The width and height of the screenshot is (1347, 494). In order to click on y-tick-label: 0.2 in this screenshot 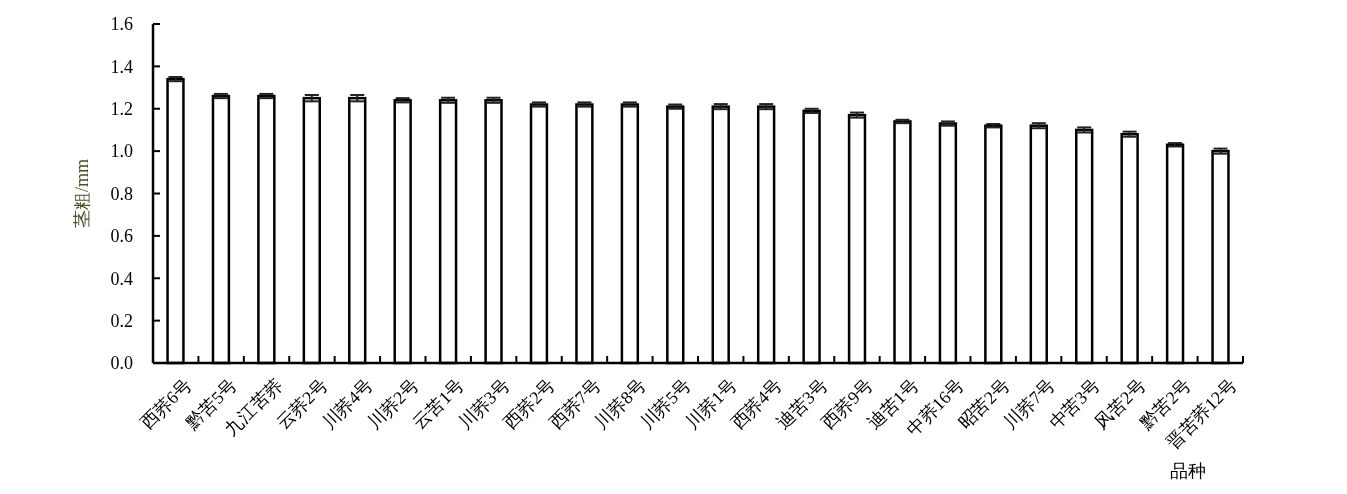, I will do `click(121, 320)`.